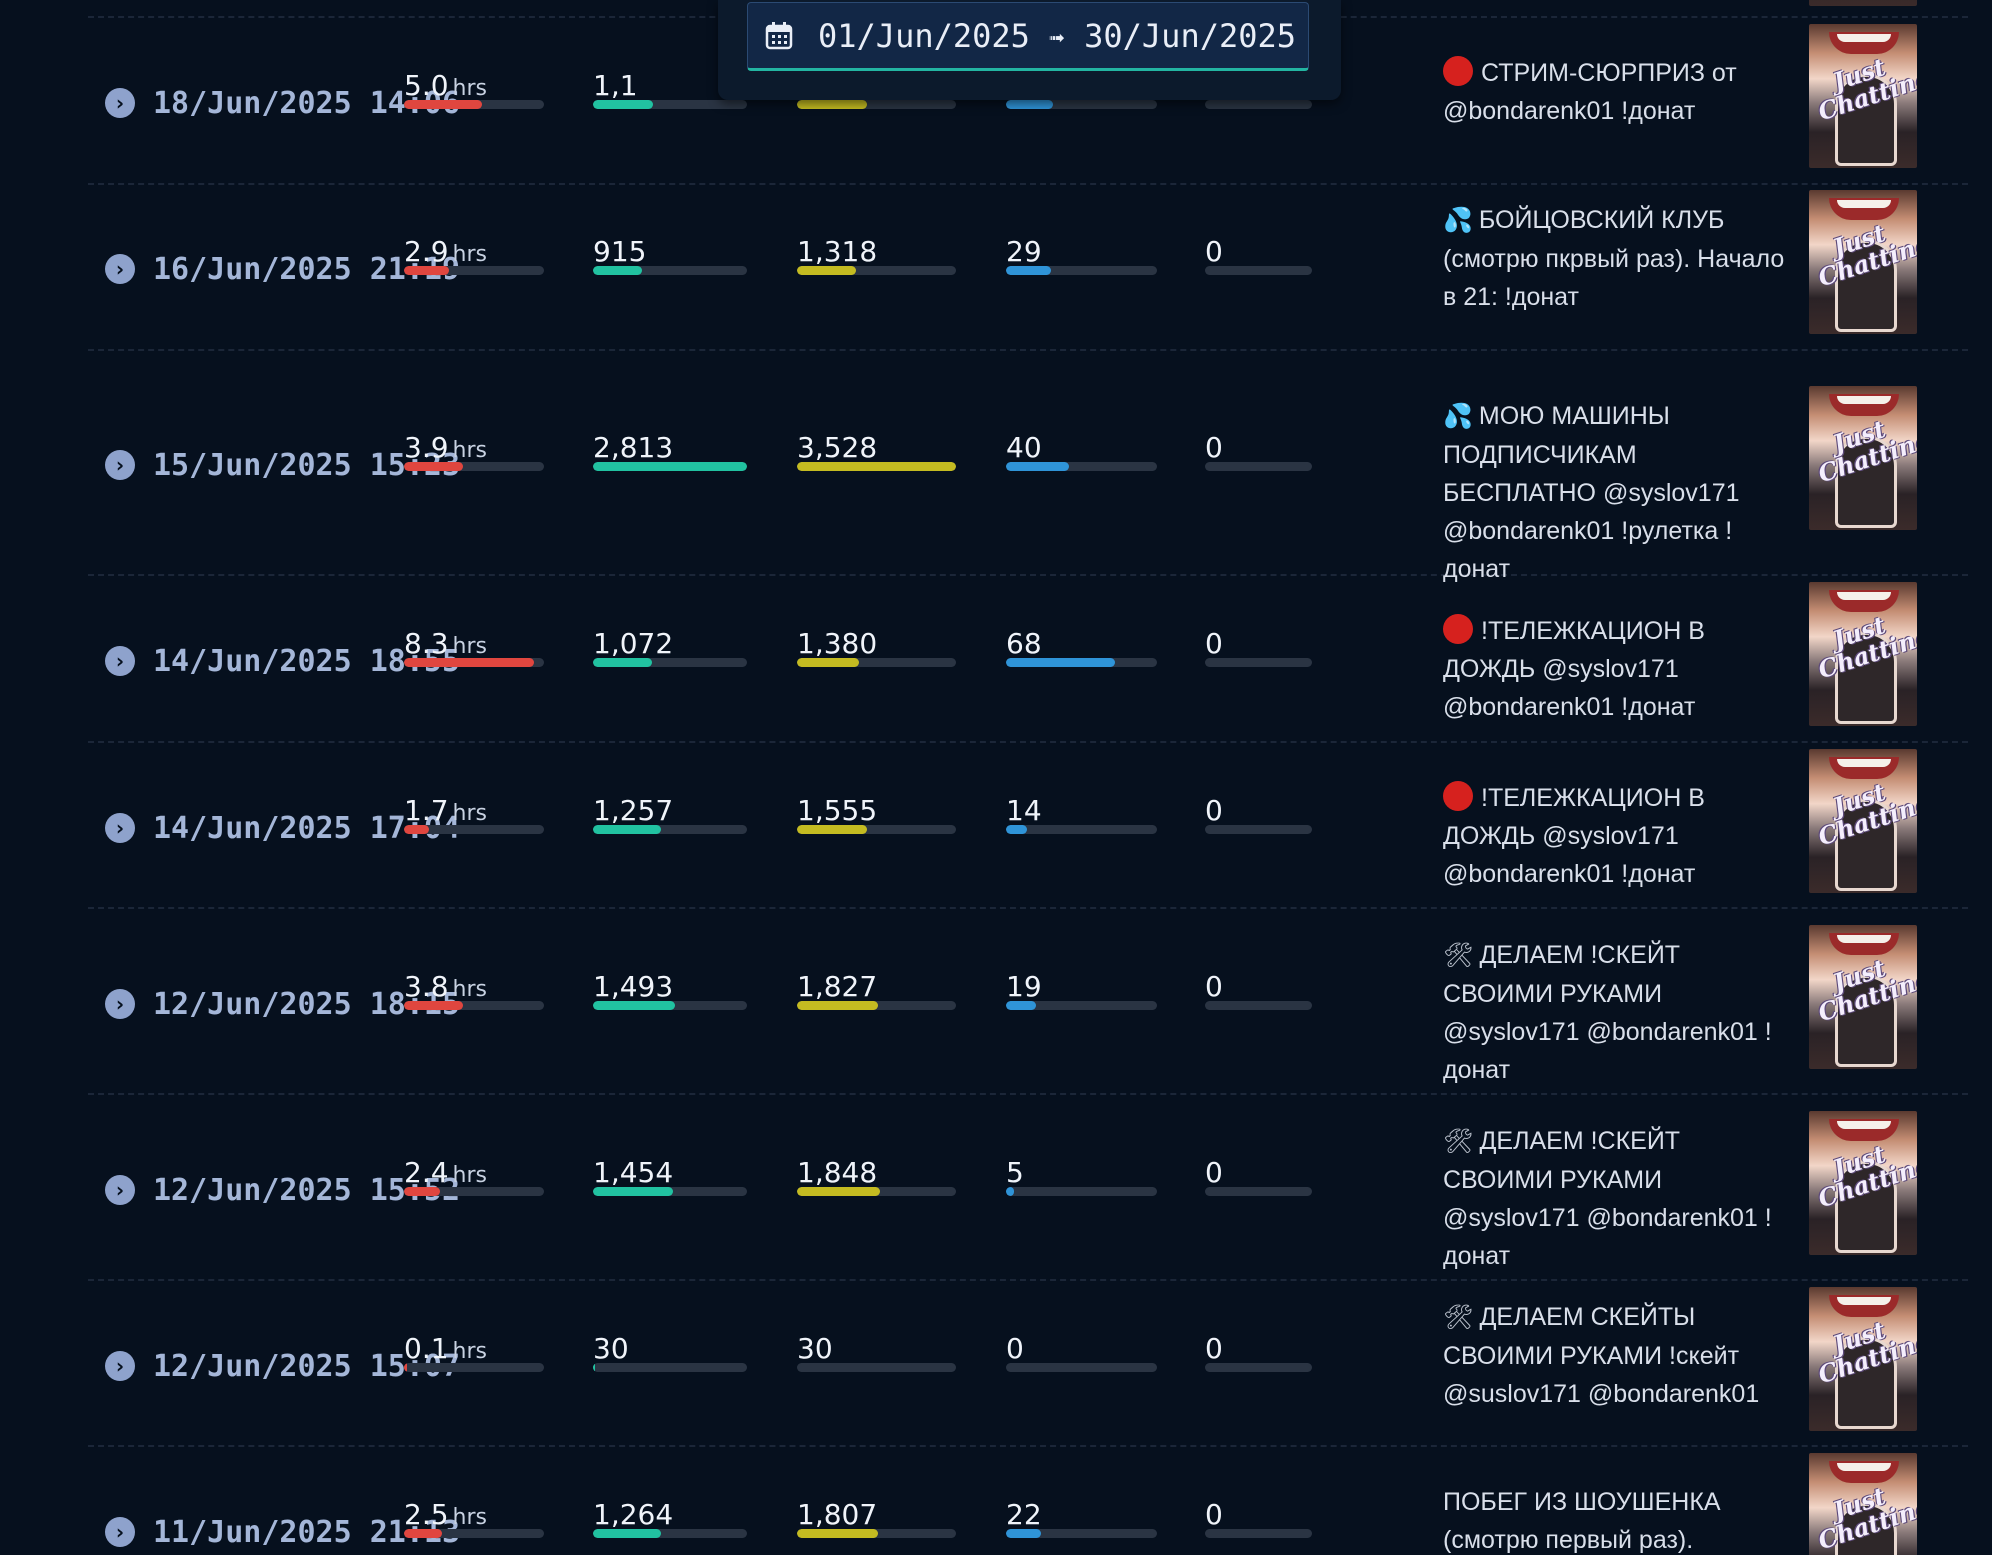 This screenshot has width=1992, height=1555. What do you see at coordinates (633, 1172) in the screenshot?
I see `avg-viewers-value: 1,454` at bounding box center [633, 1172].